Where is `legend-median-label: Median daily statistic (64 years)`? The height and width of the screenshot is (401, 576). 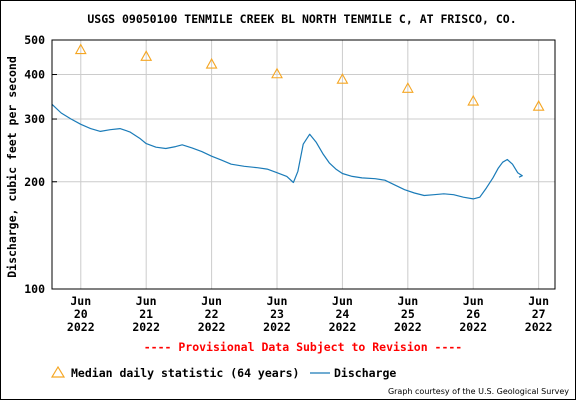 legend-median-label: Median daily statistic (64 years) is located at coordinates (185, 373).